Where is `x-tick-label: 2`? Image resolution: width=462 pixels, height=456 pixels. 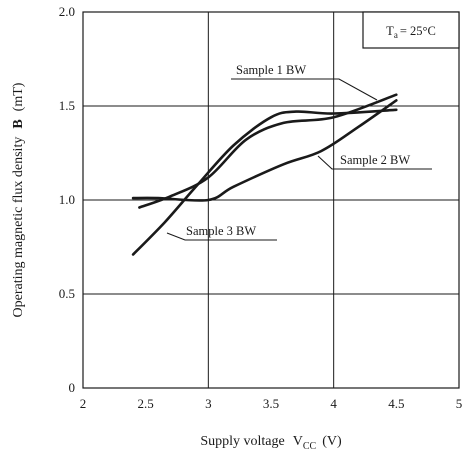
x-tick-label: 2 is located at coordinates (83, 403).